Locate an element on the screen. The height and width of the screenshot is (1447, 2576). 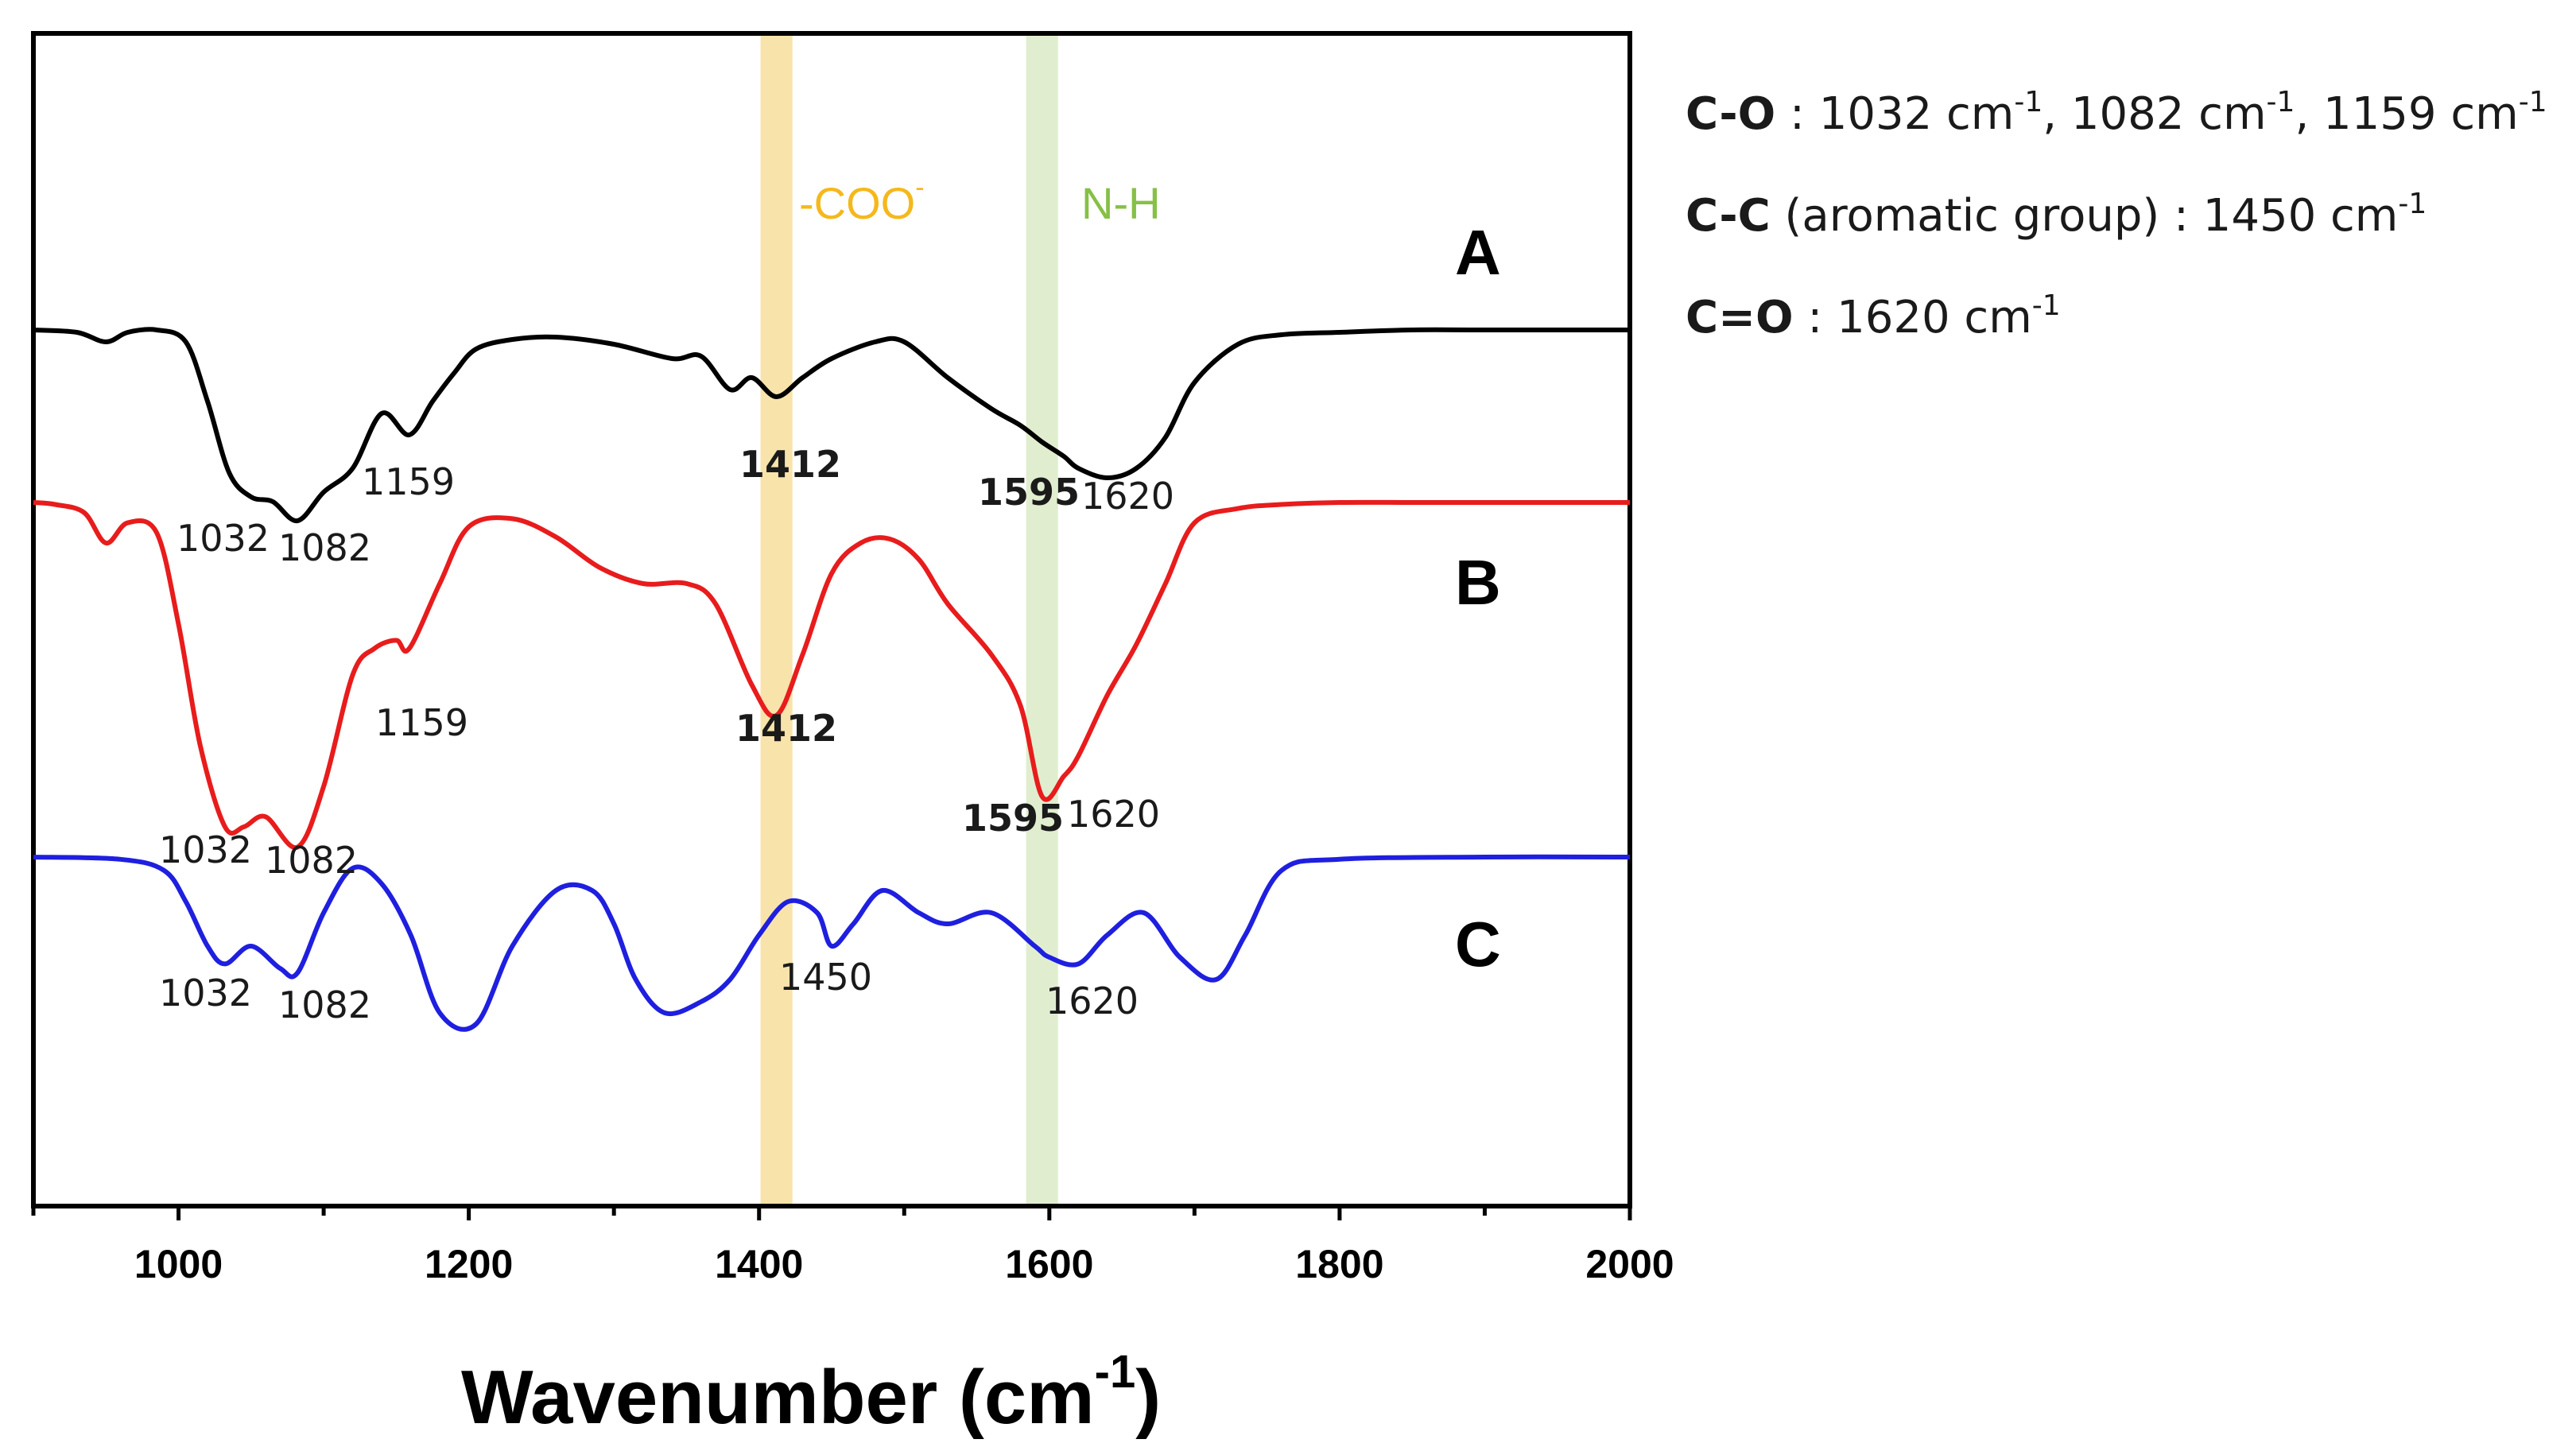
series-label-b: B is located at coordinates (1478, 582).